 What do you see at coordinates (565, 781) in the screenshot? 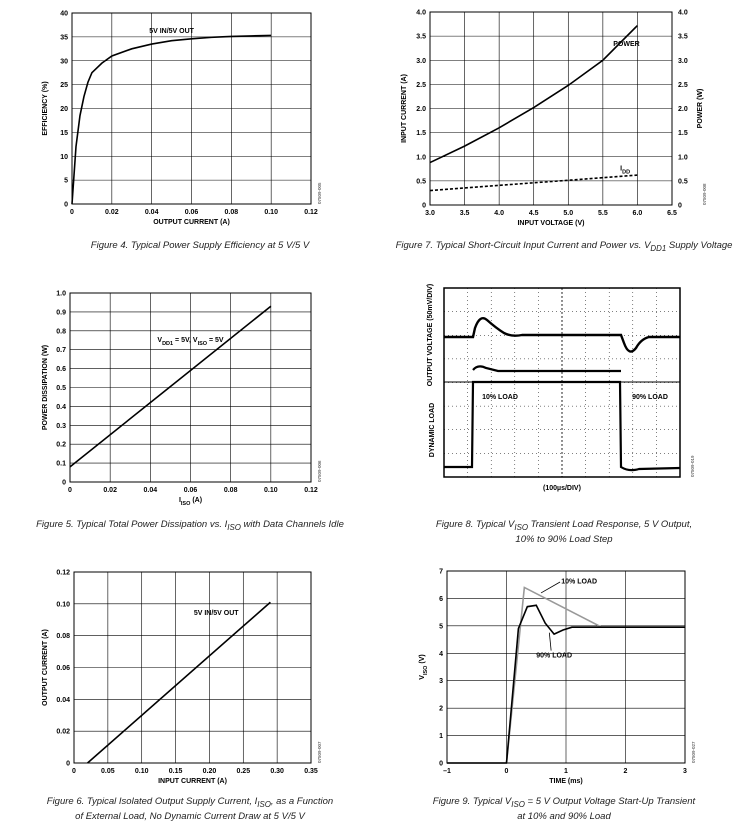
I see `x-axis-label: TIME (ms)` at bounding box center [565, 781].